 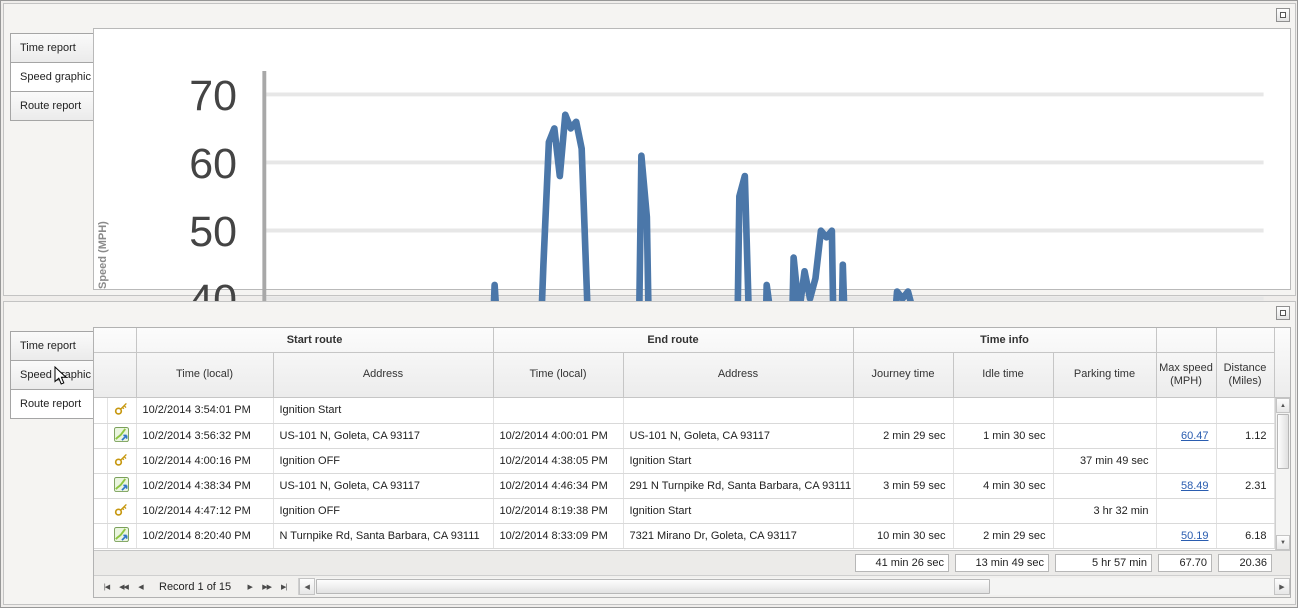 What do you see at coordinates (653, 586) in the screenshot?
I see `horizontal-scrollbar-thumb` at bounding box center [653, 586].